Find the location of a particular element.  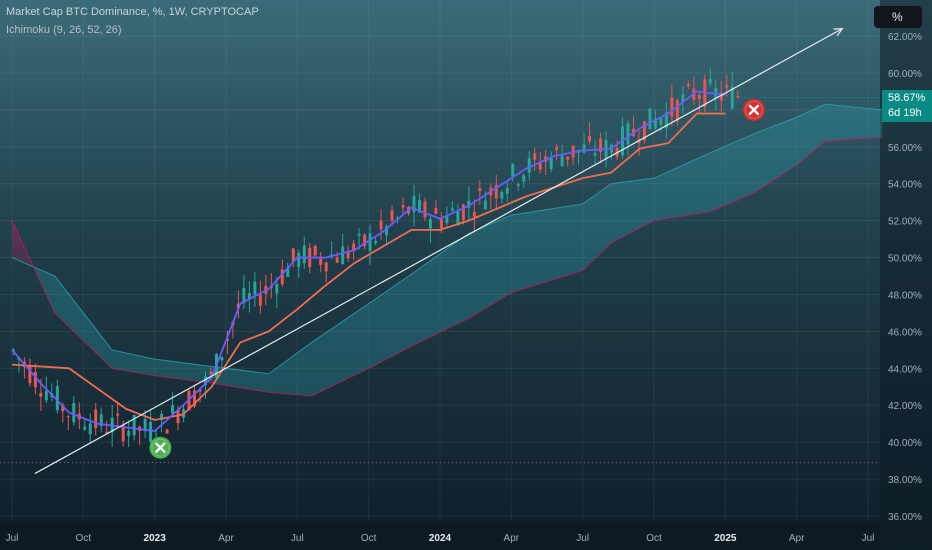

y-tick-label: 36.00% is located at coordinates (905, 517).